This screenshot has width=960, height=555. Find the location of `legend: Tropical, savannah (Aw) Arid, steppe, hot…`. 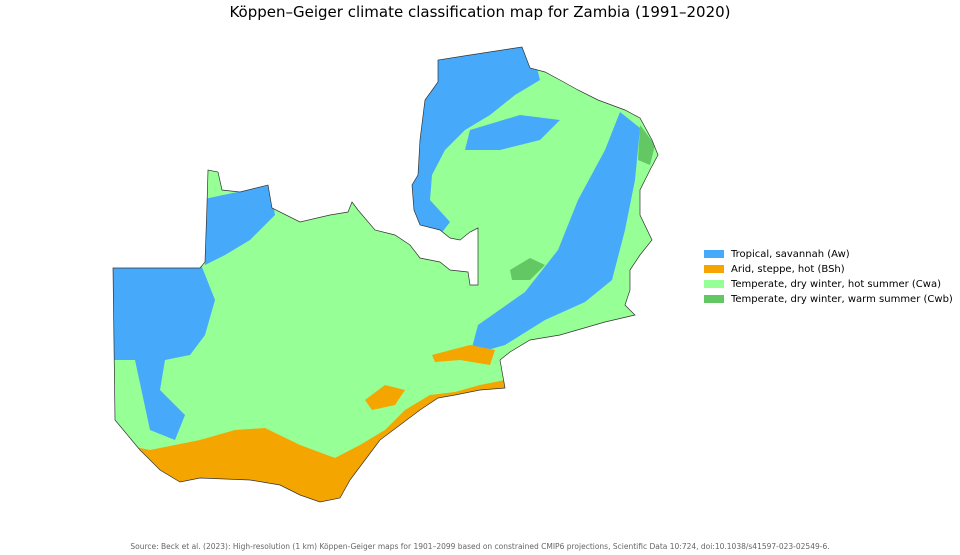

legend: Tropical, savannah (Aw) Arid, steppe, hot… is located at coordinates (828, 277).